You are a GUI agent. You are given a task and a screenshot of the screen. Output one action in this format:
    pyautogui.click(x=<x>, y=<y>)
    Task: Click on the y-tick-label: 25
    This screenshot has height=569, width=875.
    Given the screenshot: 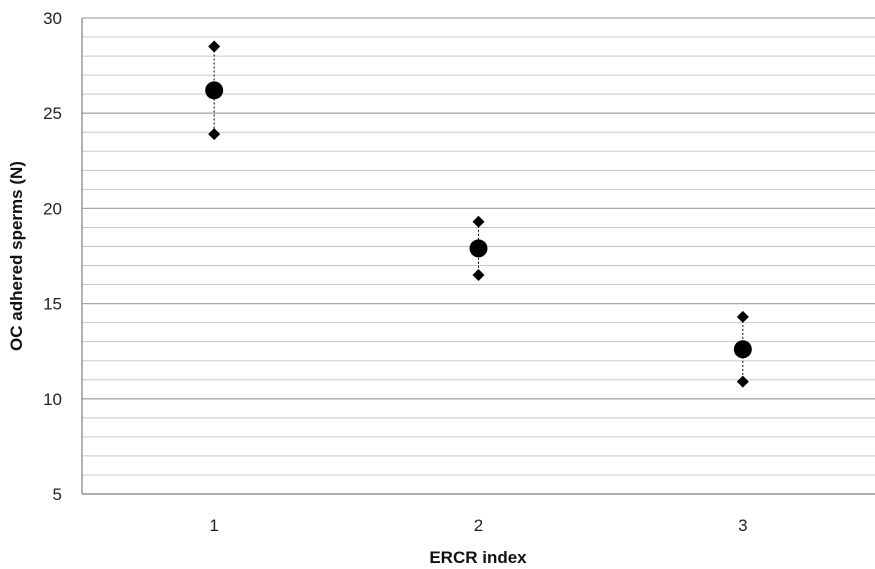 What is the action you would take?
    pyautogui.click(x=52, y=113)
    